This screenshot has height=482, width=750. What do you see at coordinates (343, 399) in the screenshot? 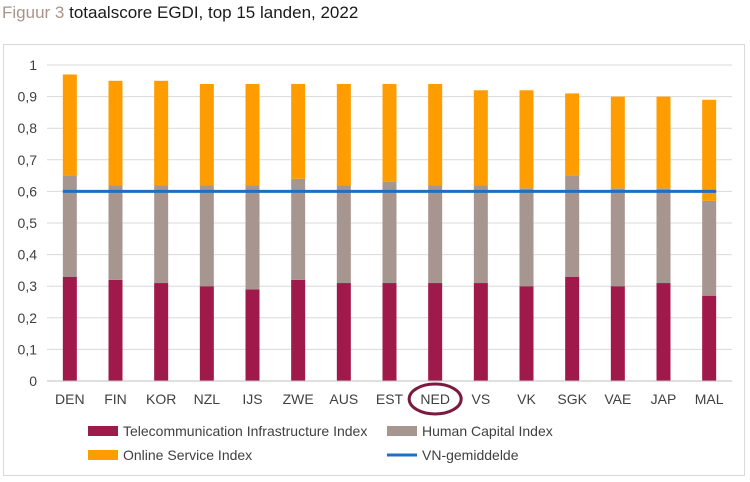
I see `x-tick-label: AUS` at bounding box center [343, 399].